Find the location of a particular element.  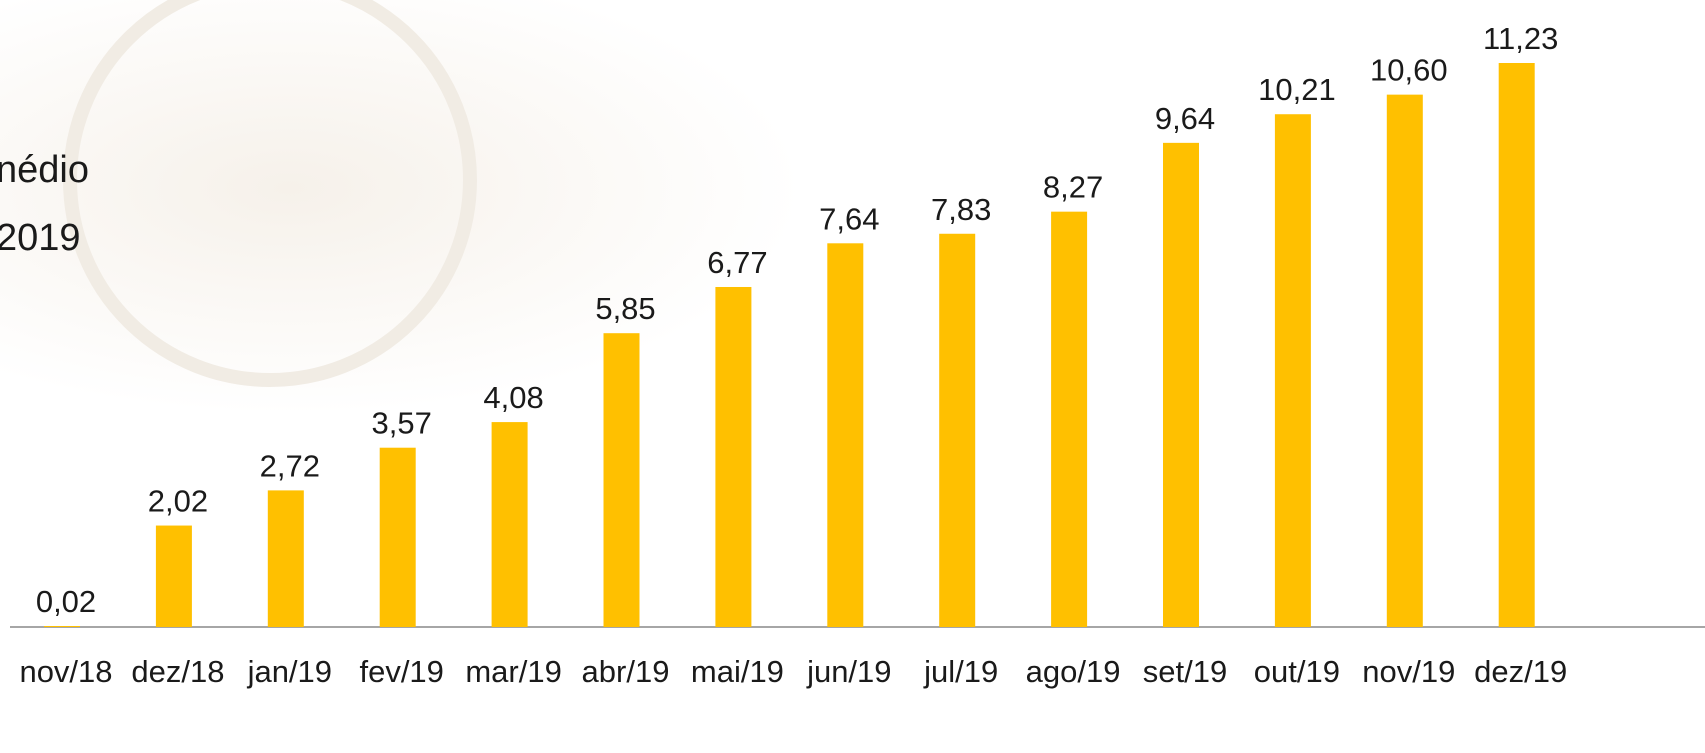

value-label: 4,08 is located at coordinates (513, 397).